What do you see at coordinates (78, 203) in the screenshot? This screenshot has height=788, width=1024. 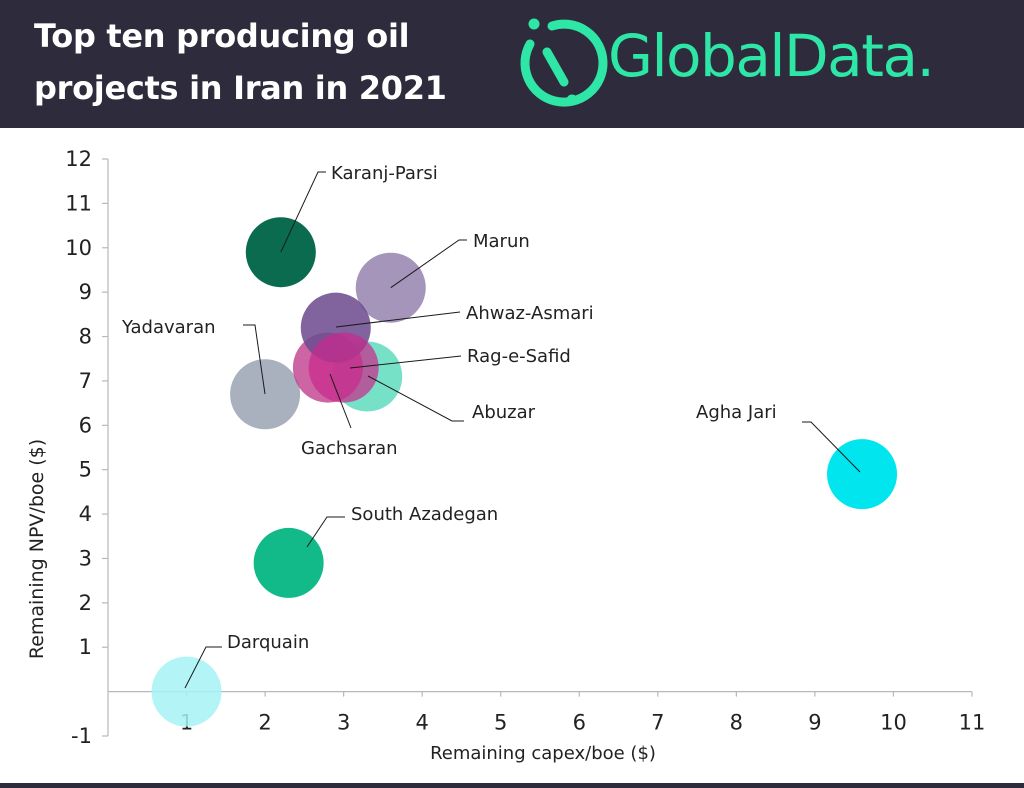 I see `y-tick-label: 11` at bounding box center [78, 203].